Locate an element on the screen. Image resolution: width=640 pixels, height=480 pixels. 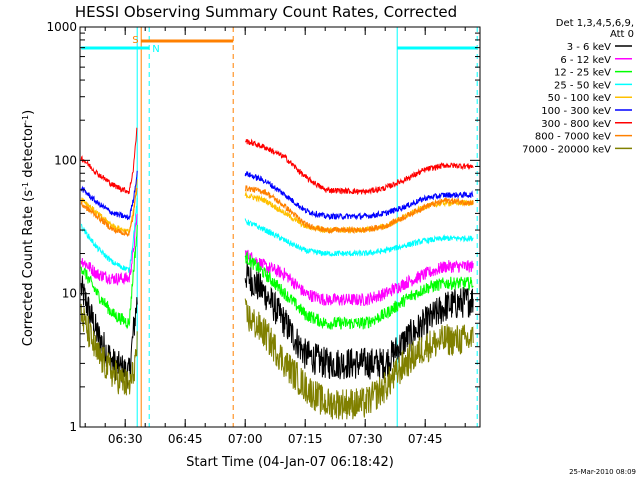
x-tick-label-3: 07:15 is located at coordinates (305, 439).